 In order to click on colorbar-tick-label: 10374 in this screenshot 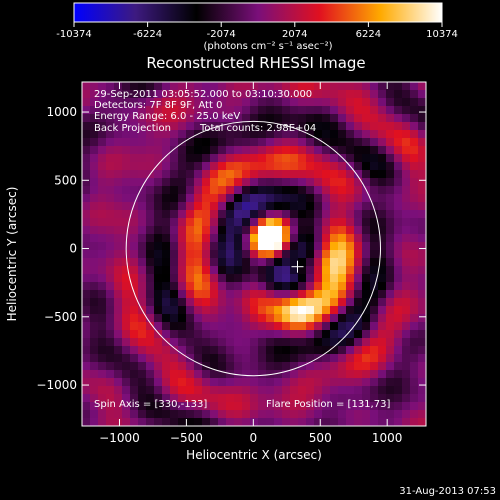, I will do `click(442, 34)`.